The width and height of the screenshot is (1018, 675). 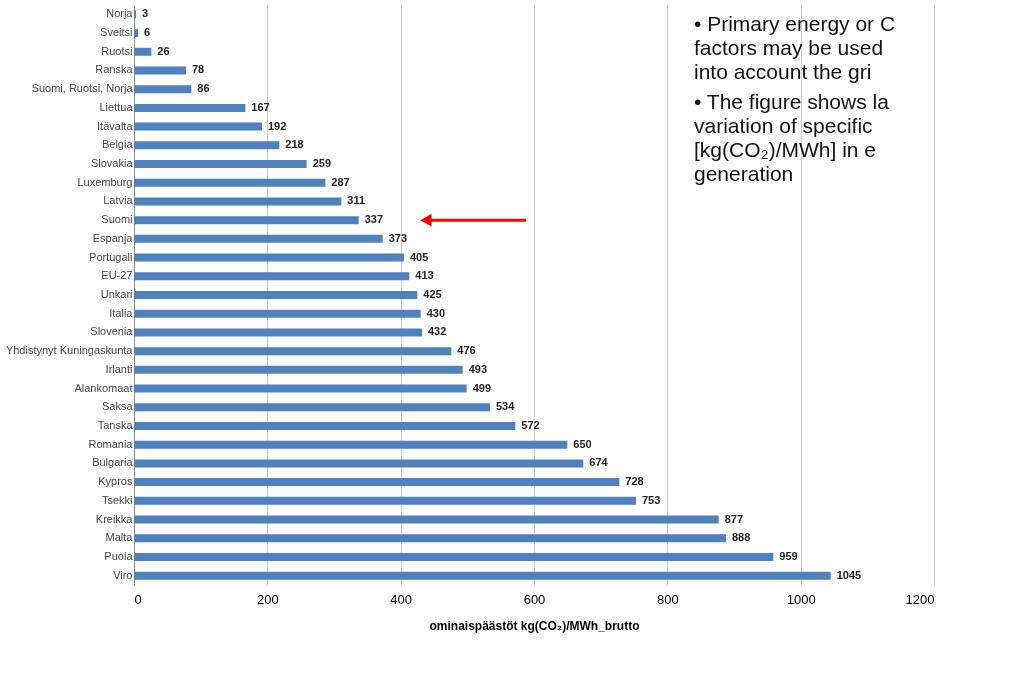 I want to click on y-tick-label: Unkari, so click(x=116, y=294).